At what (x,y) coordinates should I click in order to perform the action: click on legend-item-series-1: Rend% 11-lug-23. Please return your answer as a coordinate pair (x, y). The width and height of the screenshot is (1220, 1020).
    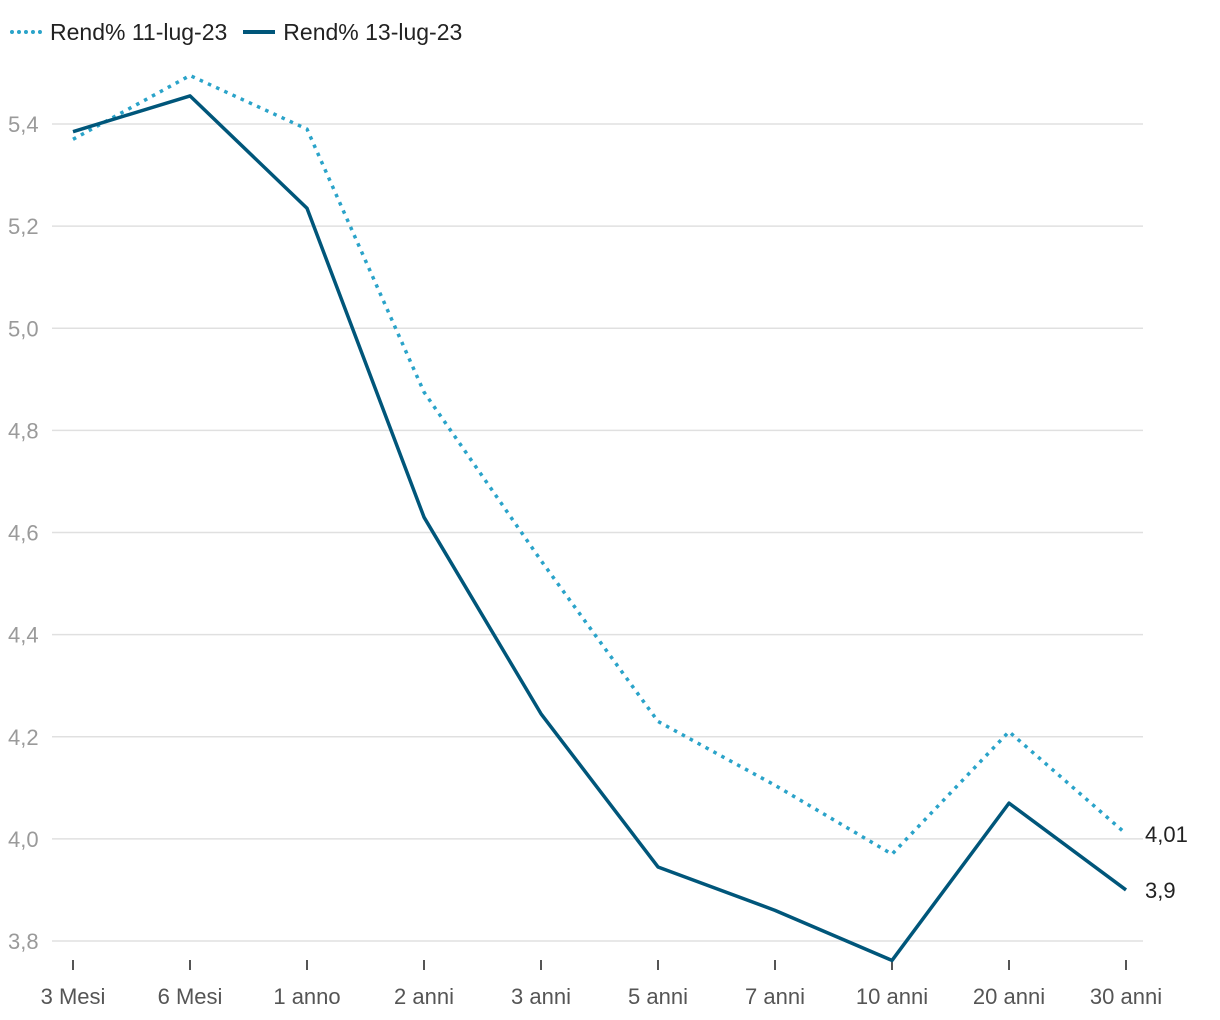
    Looking at the image, I should click on (118, 32).